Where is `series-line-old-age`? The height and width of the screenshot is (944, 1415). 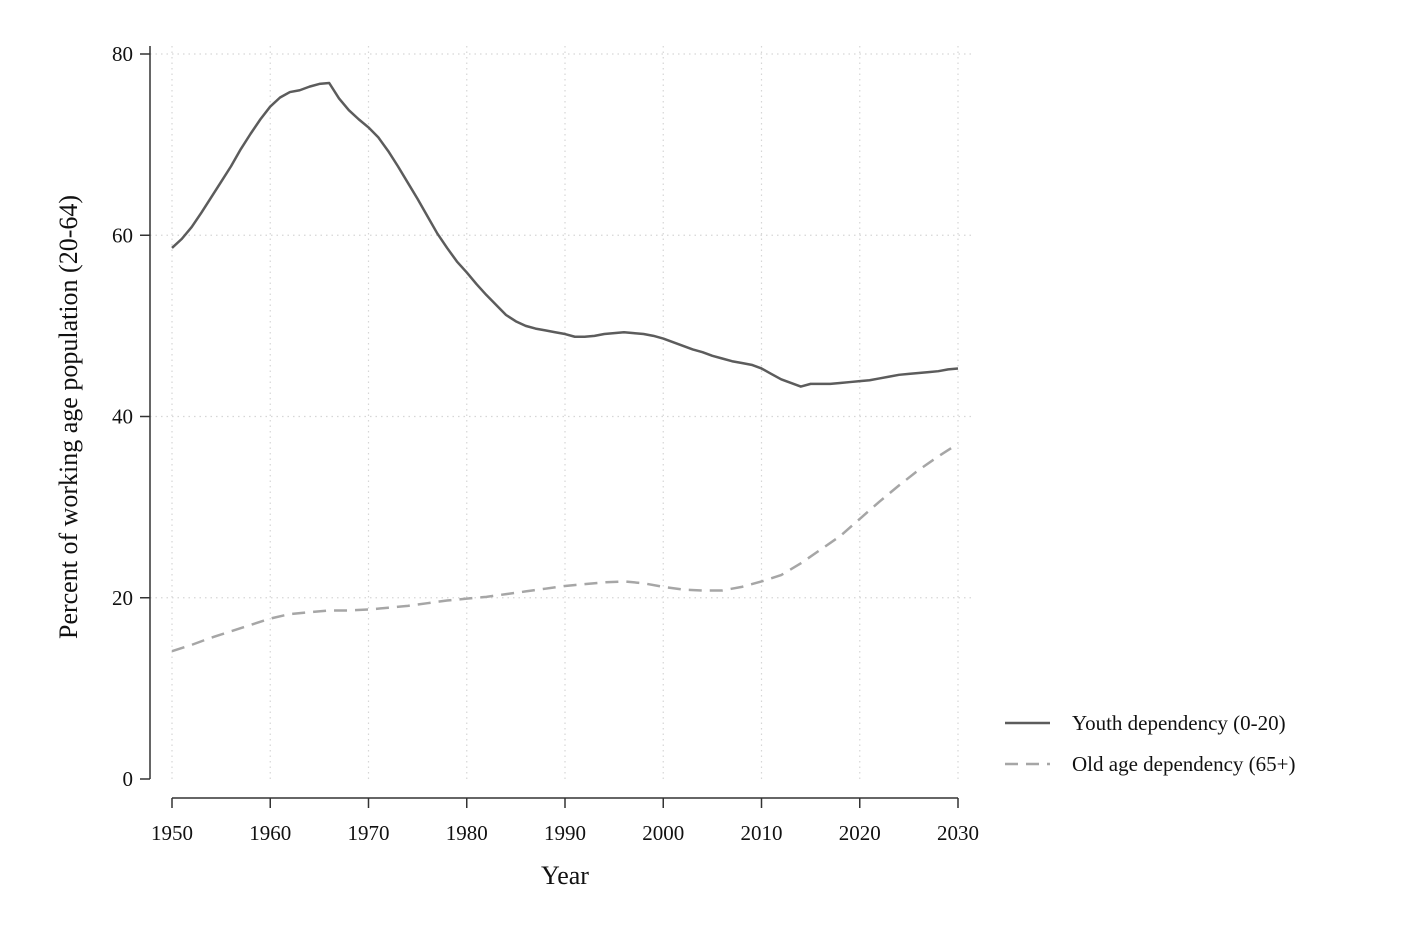 series-line-old-age is located at coordinates (565, 547).